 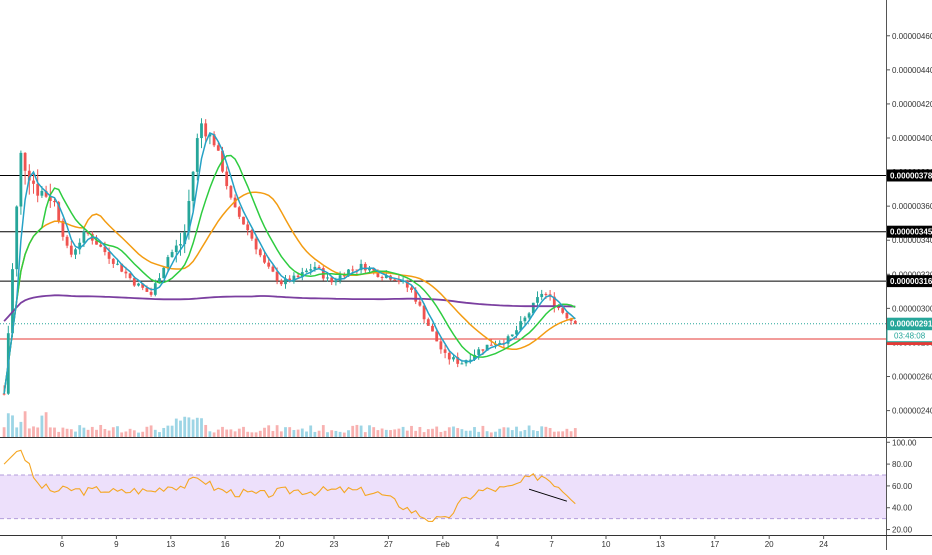 What do you see at coordinates (548, 495) in the screenshot?
I see `rsi-divergence-line` at bounding box center [548, 495].